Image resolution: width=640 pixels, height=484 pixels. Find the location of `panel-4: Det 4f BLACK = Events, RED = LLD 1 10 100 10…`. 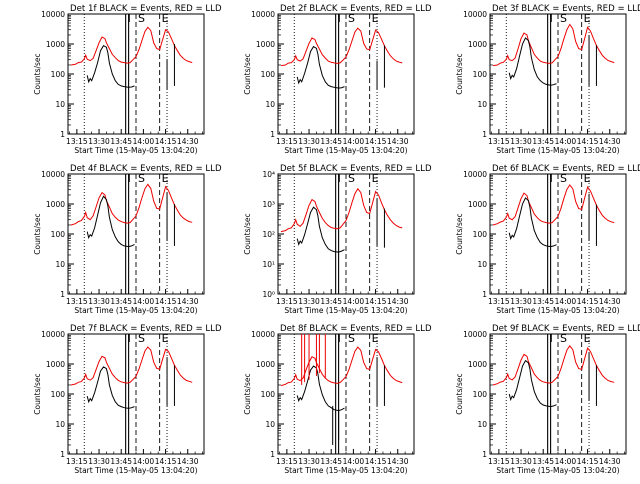

panel-4: Det 4f BLACK = Events, RED = LLD 1 10 100 10… is located at coordinates (127, 239).